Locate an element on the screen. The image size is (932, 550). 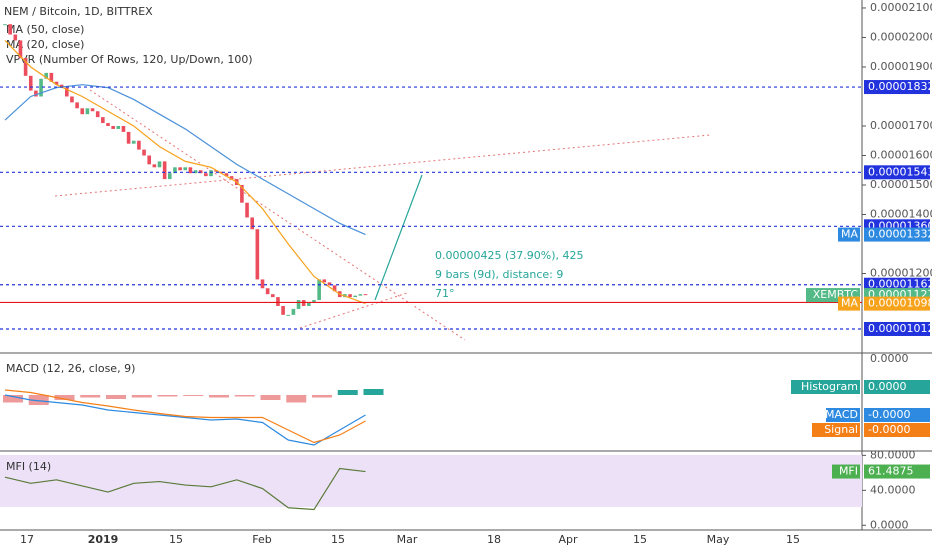
measure-text: 9 bars (9d), distance: 9 is located at coordinates (499, 274).